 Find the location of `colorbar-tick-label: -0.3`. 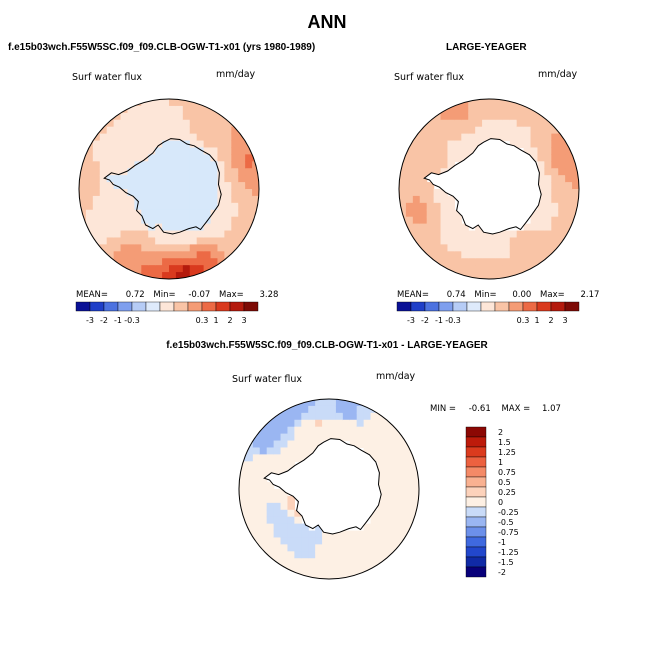

colorbar-tick-label: -0.3 is located at coordinates (132, 320).